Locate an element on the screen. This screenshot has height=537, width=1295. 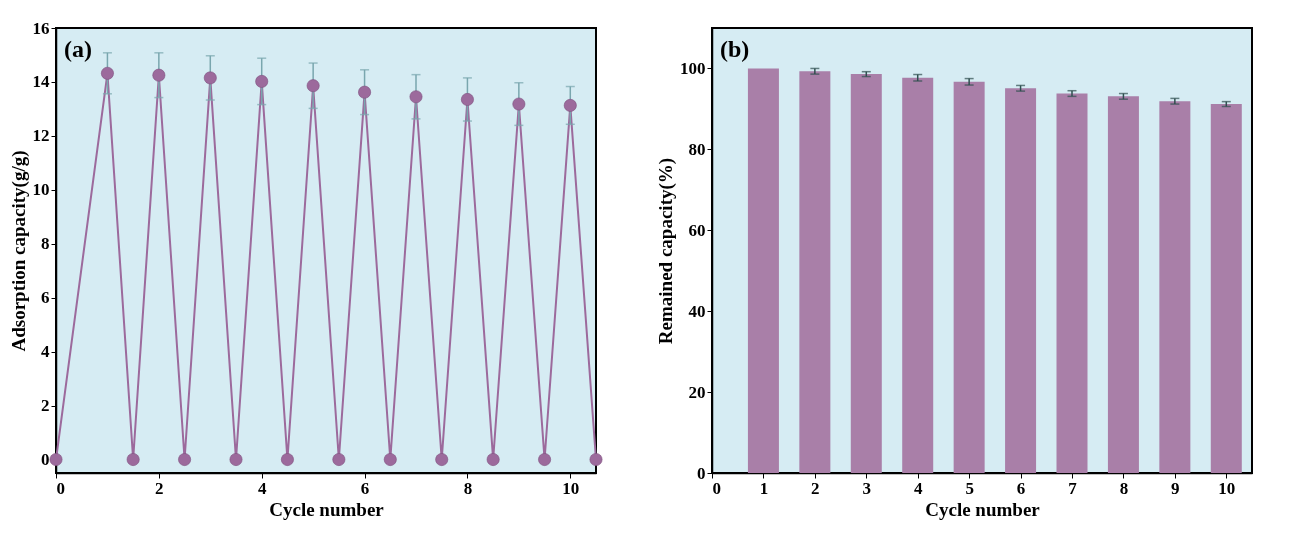
annotation: (a) is located at coordinates (78, 49).